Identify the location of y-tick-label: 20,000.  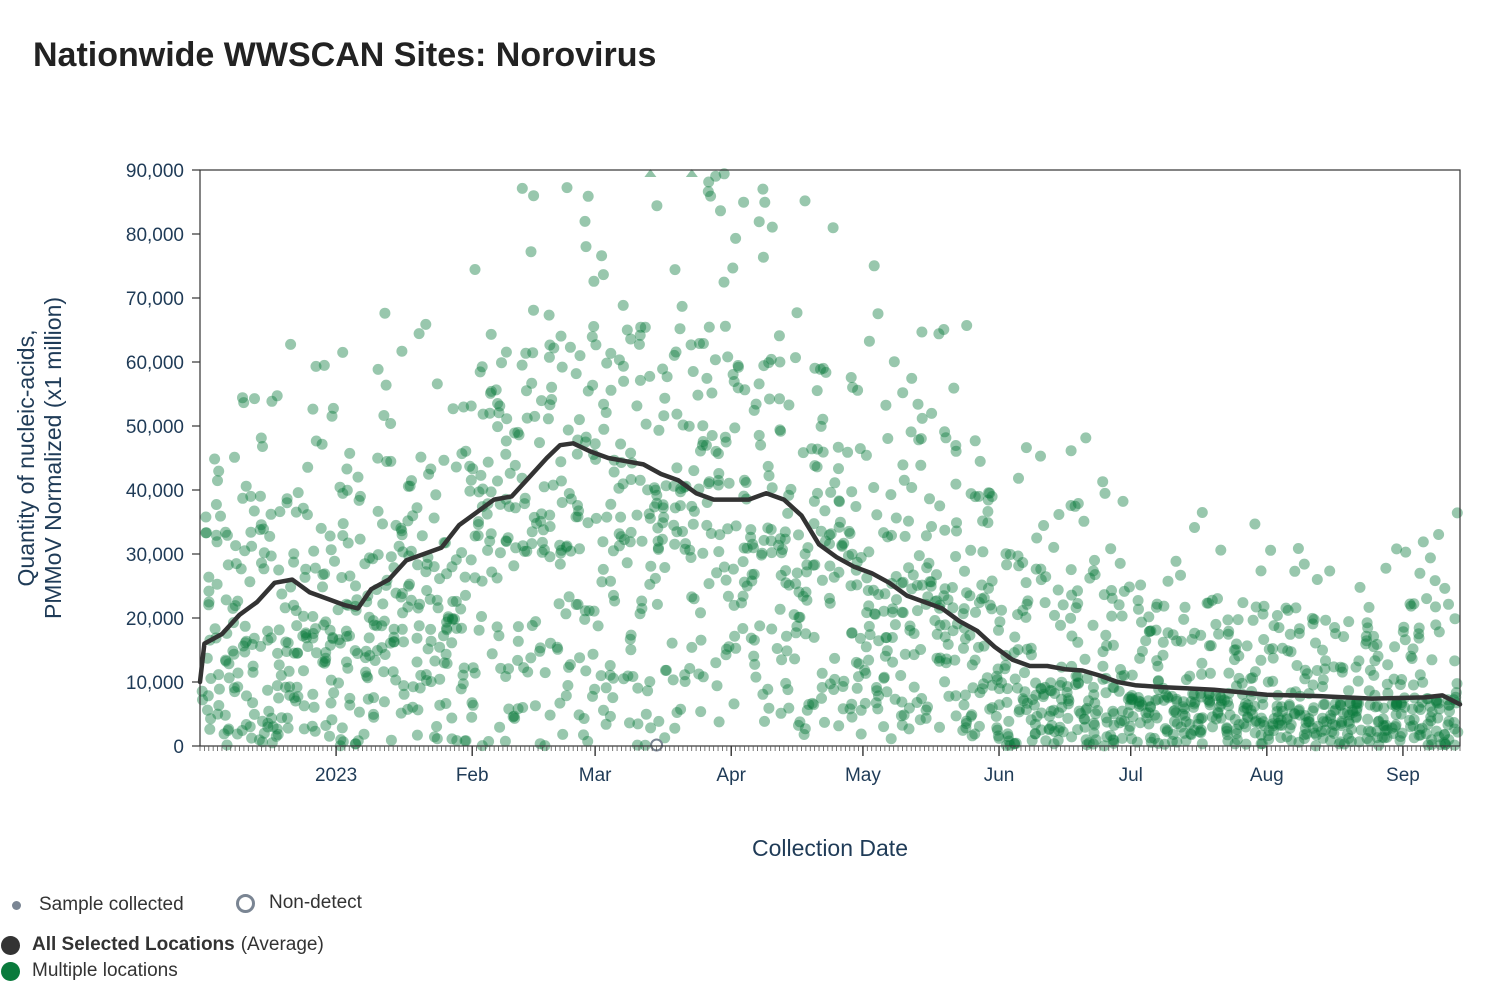
(155, 619).